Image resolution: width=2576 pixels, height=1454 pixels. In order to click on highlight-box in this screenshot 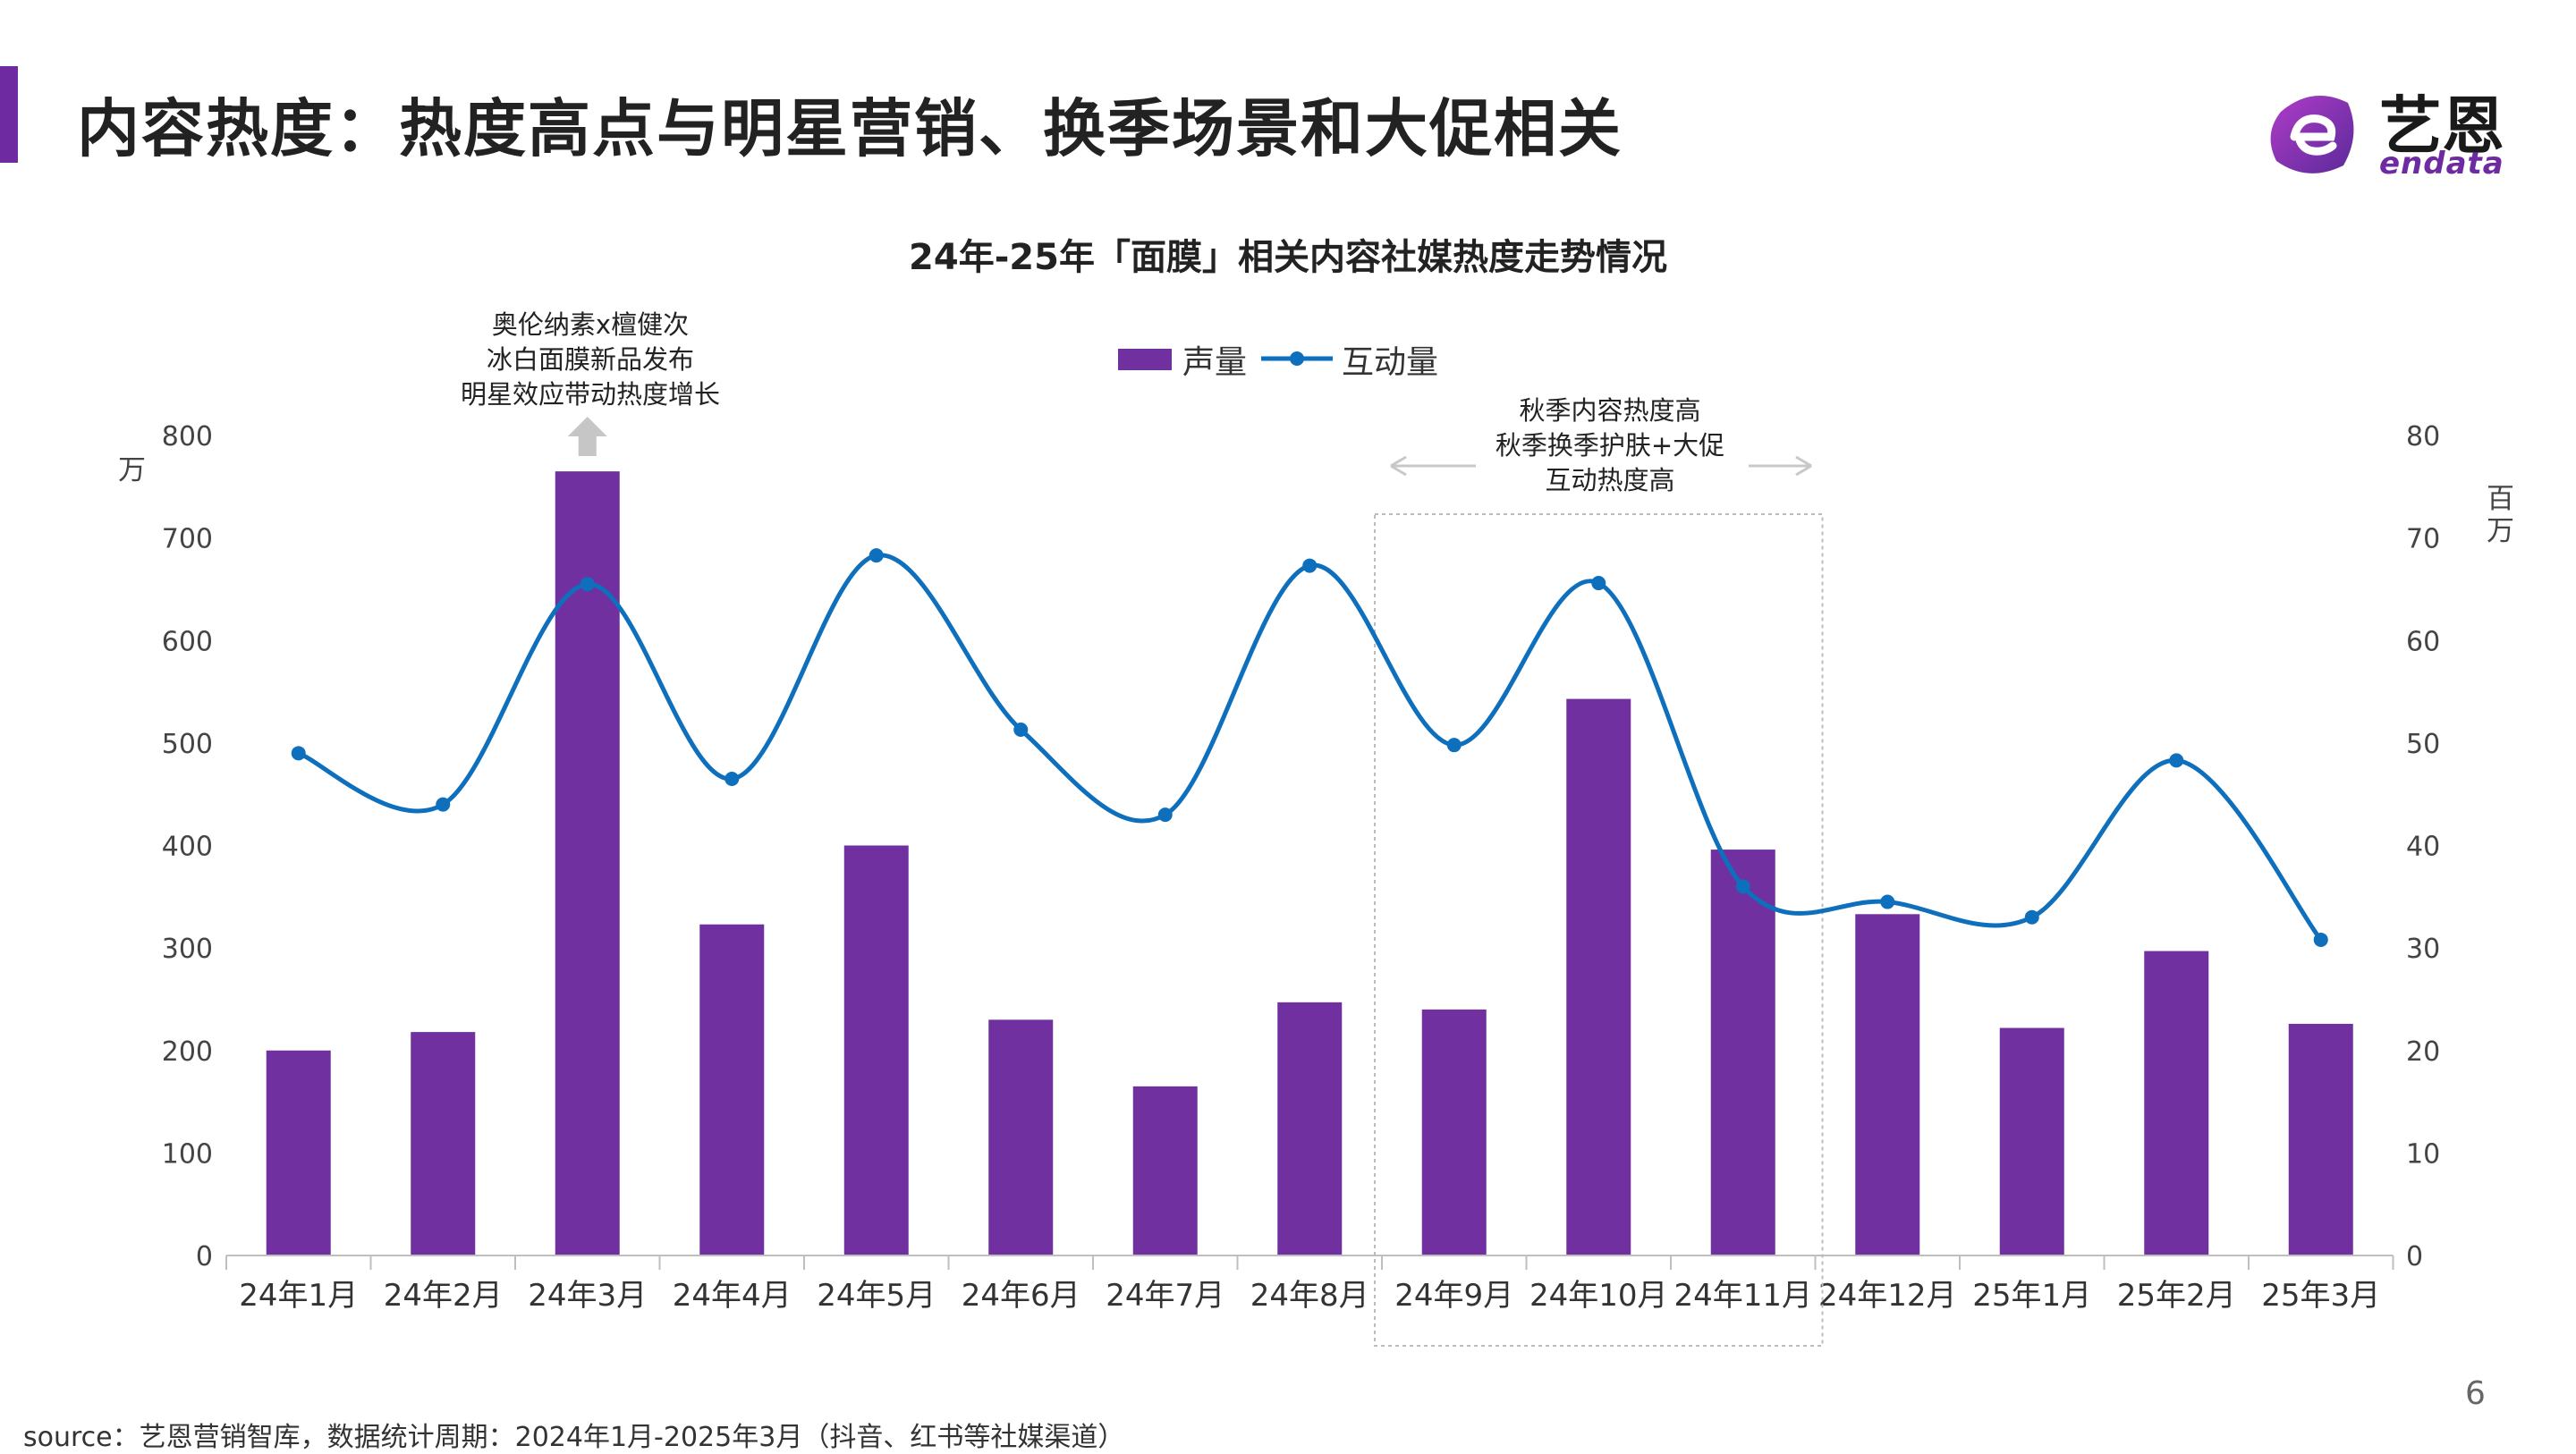, I will do `click(1599, 930)`.